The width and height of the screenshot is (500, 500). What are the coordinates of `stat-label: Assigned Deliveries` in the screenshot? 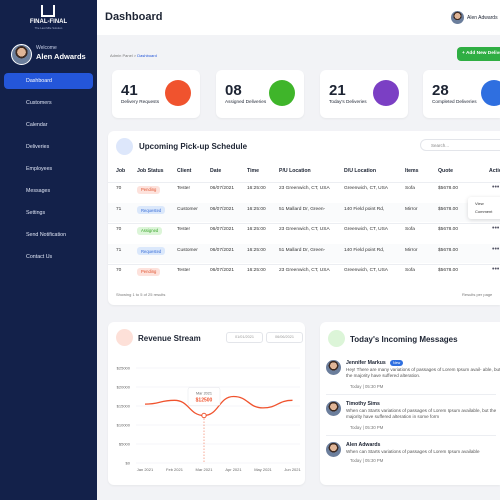 It's located at (246, 101).